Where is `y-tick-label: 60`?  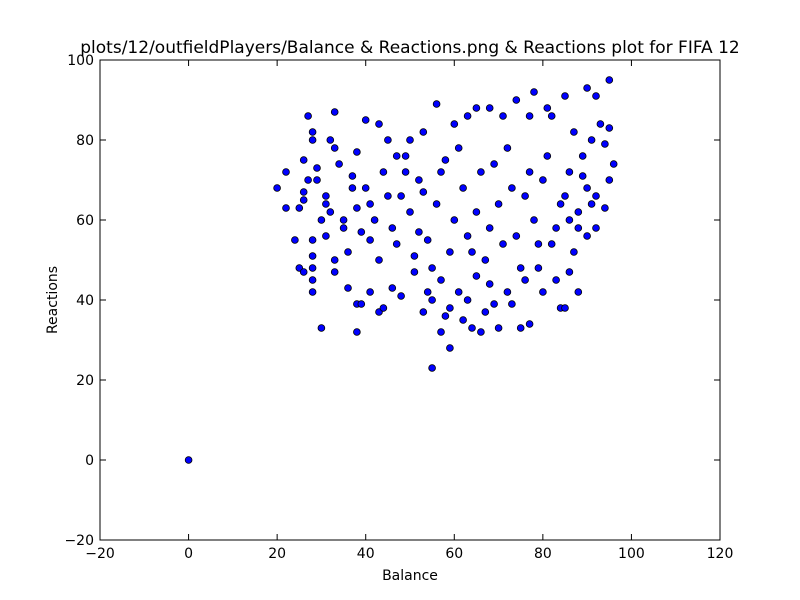
y-tick-label: 60 is located at coordinates (85, 221).